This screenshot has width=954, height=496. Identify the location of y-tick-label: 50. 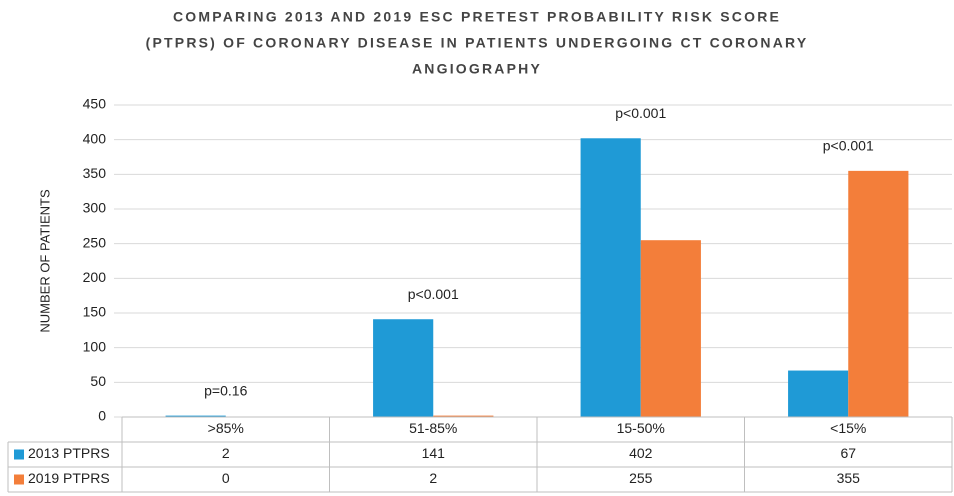
(98, 381).